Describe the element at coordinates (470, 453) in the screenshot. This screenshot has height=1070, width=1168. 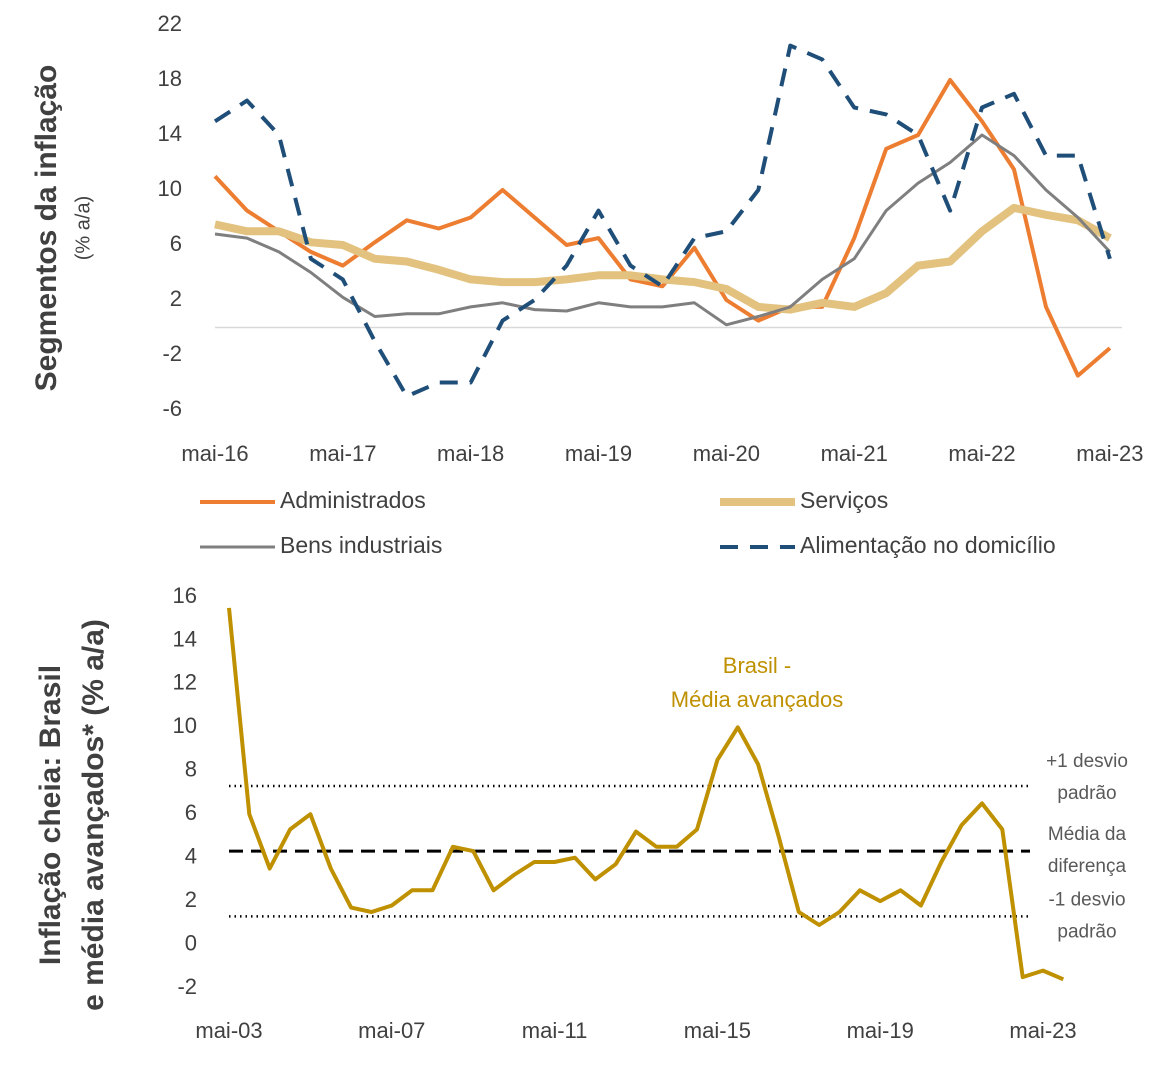
I see `x-tick-label: mai-18` at that location.